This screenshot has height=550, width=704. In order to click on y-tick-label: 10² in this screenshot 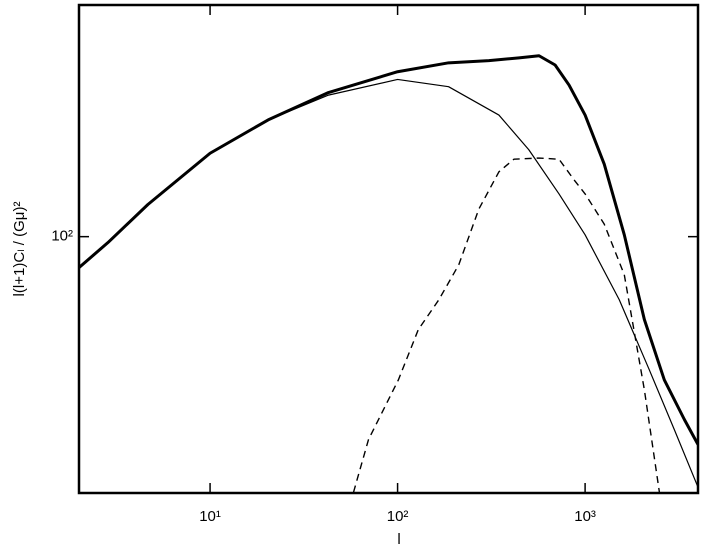, I will do `click(62, 236)`.